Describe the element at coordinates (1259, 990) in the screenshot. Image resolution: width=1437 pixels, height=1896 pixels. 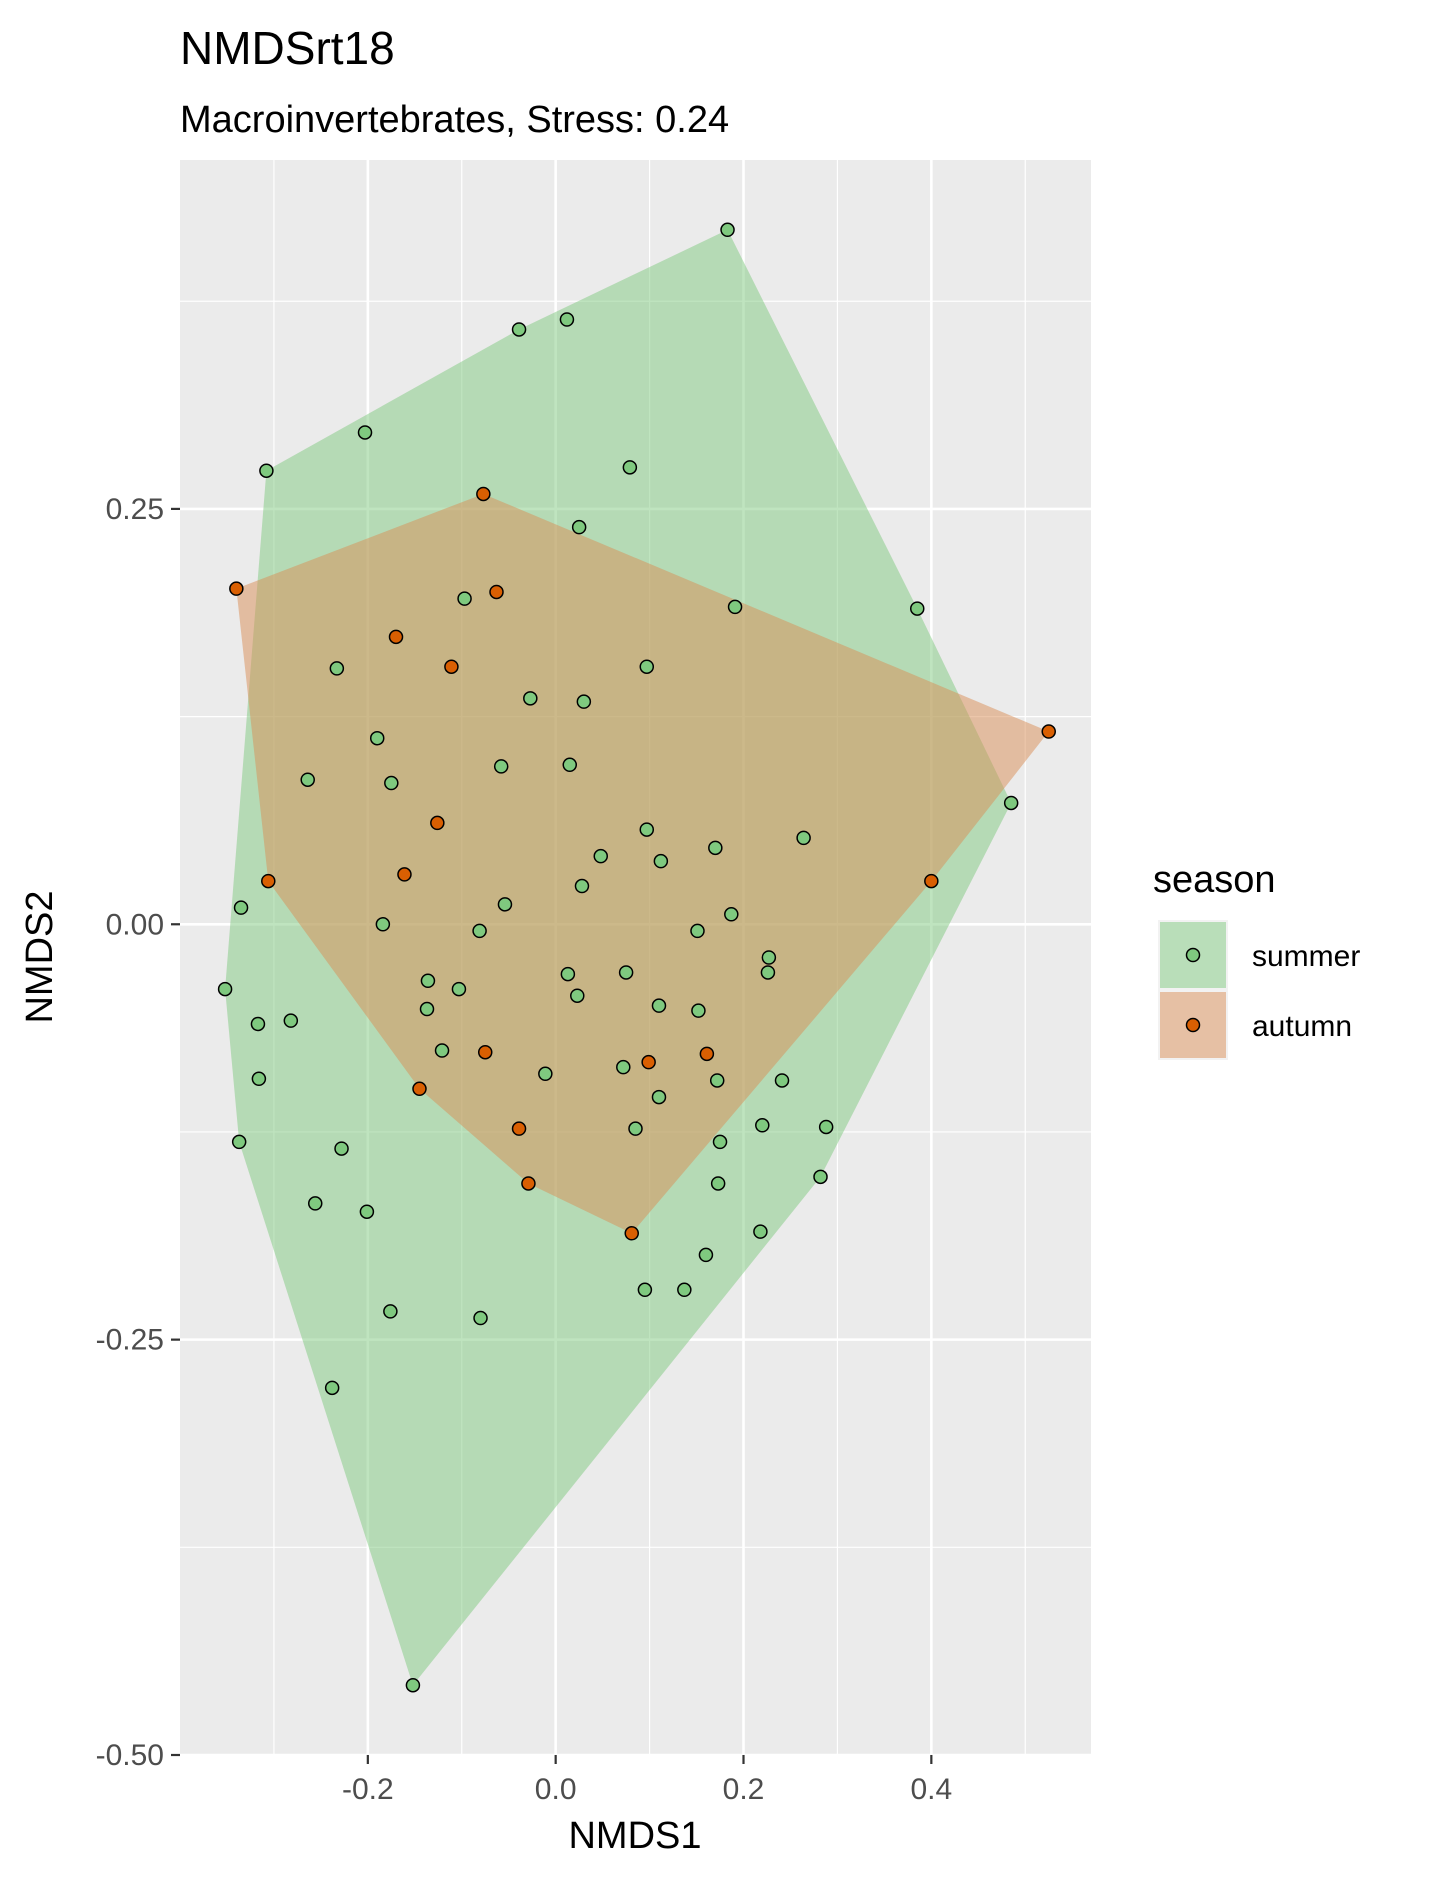
I see `legend-items: summer autumn` at that location.